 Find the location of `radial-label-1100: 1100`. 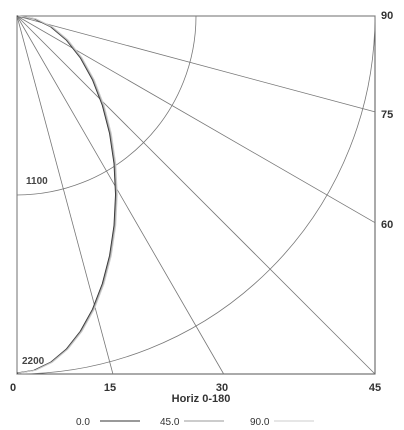

radial-label-1100: 1100 is located at coordinates (37, 181).